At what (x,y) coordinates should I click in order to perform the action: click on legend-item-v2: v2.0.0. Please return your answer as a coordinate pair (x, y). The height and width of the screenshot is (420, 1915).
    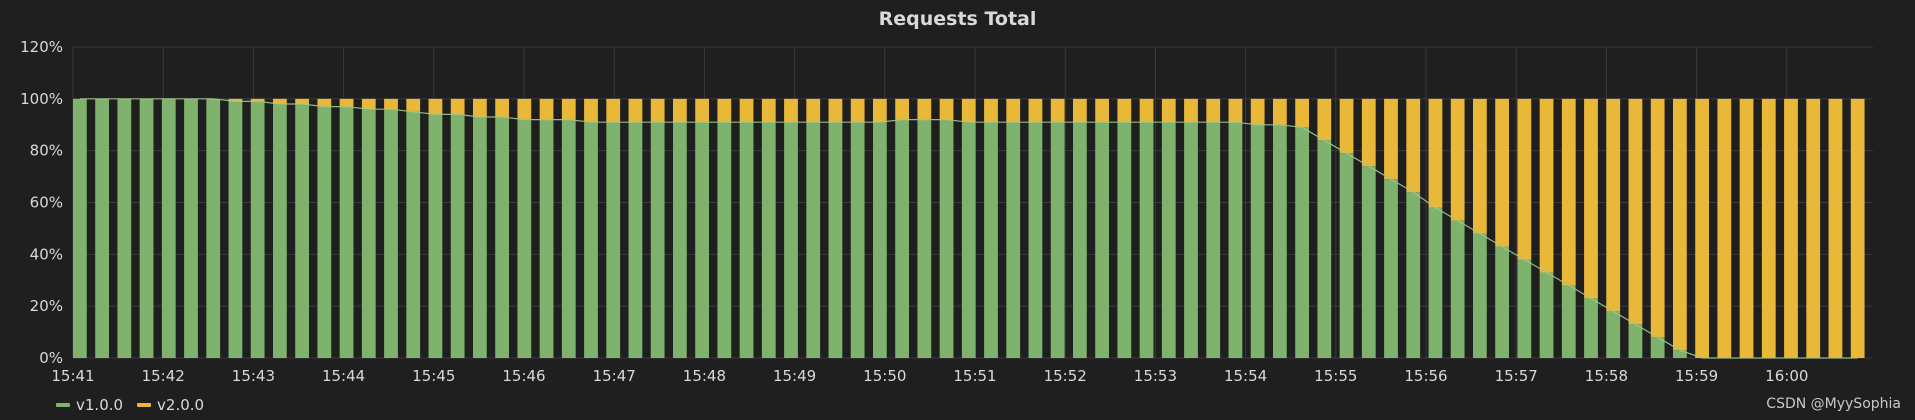
    Looking at the image, I should click on (170, 405).